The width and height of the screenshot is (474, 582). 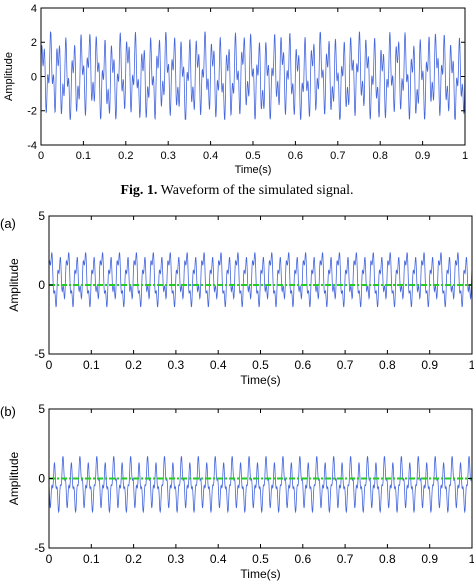 I want to click on y-tick-label: -2, so click(x=32, y=112).